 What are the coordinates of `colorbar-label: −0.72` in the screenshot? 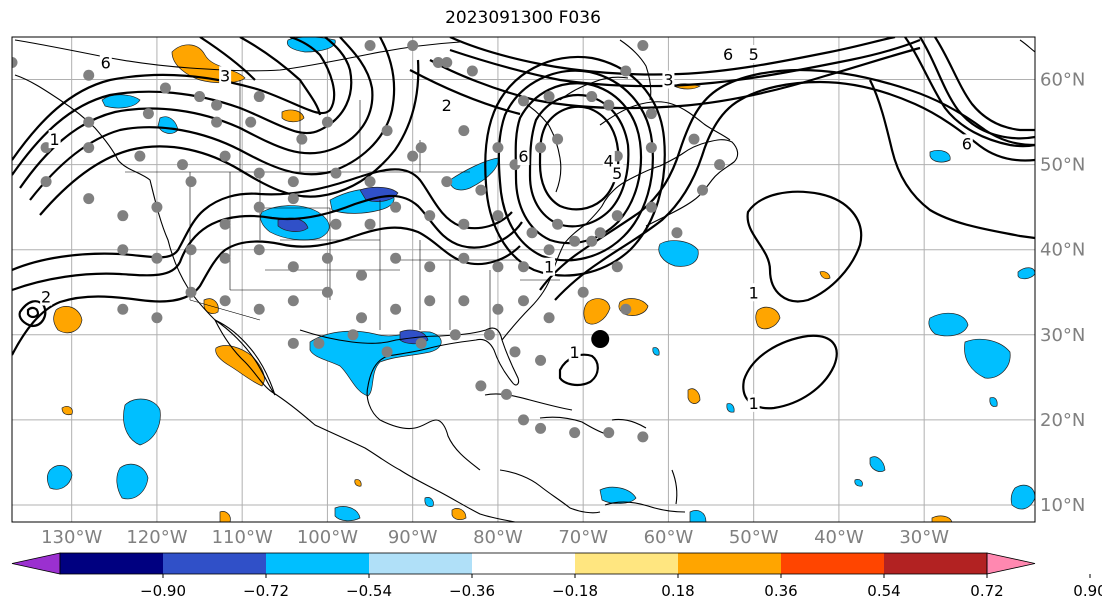 It's located at (266, 591).